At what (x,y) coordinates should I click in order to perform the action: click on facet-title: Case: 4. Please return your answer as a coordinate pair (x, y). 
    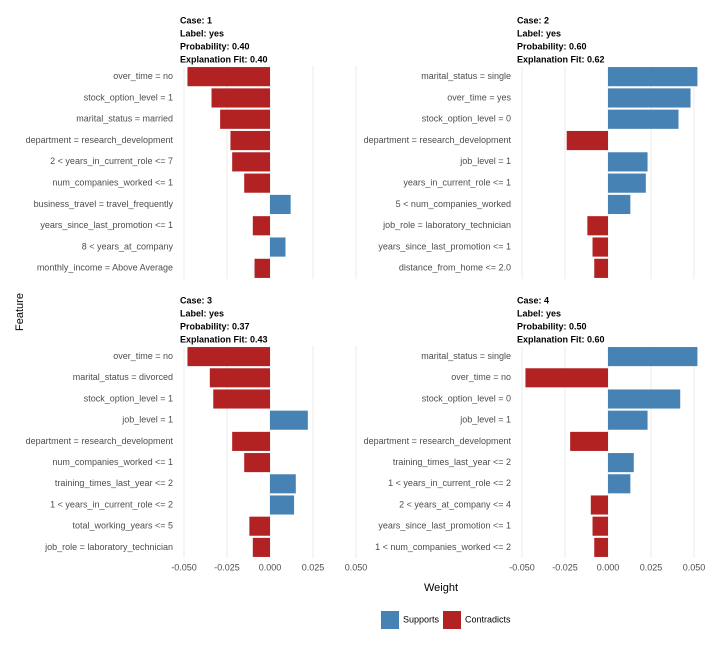
    Looking at the image, I should click on (533, 300).